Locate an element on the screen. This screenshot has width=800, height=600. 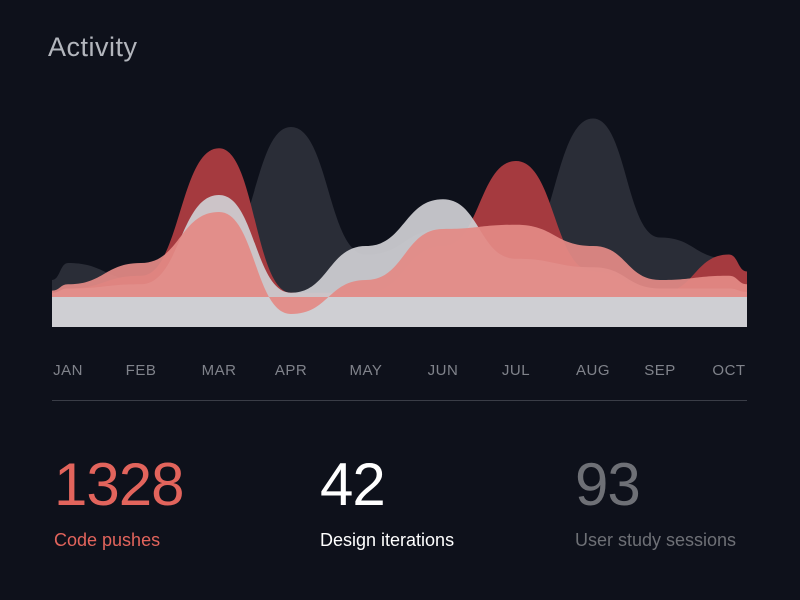
stat-code-pushes: 1328 Code pushes is located at coordinates (119, 501).